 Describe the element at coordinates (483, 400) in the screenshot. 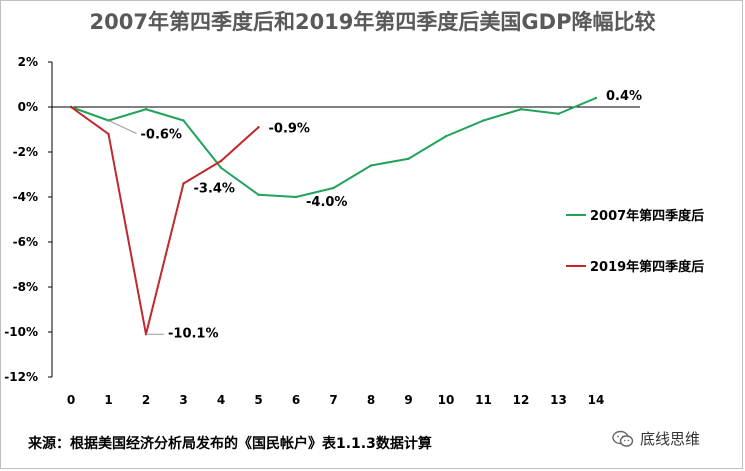

I see `x-tick-label: 11` at that location.